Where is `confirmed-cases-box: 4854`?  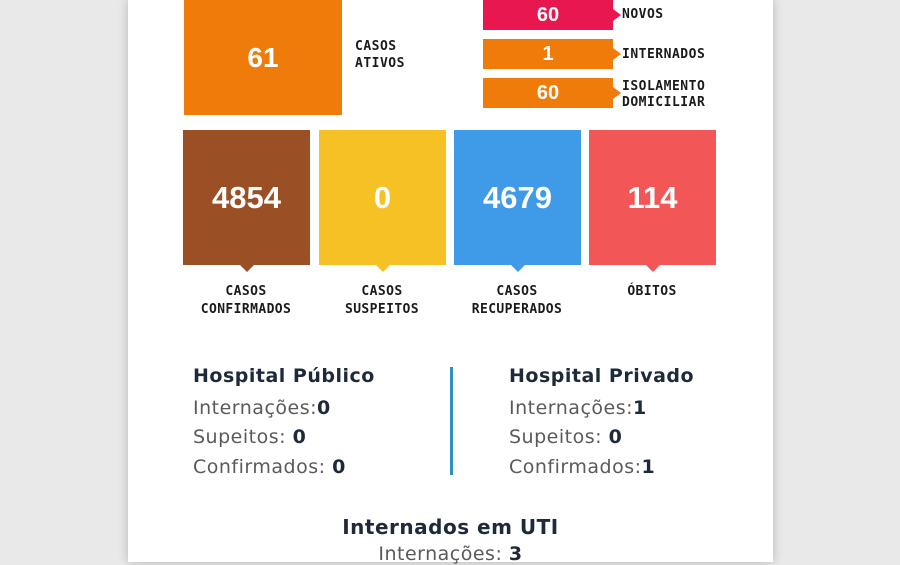
confirmed-cases-box: 4854 is located at coordinates (246, 201).